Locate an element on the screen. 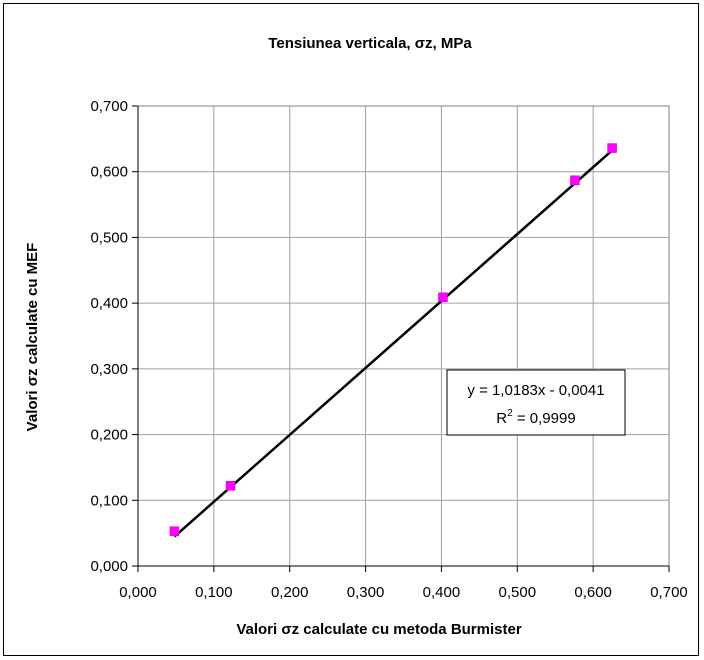  x-tick-label: 0,400 is located at coordinates (442, 592).